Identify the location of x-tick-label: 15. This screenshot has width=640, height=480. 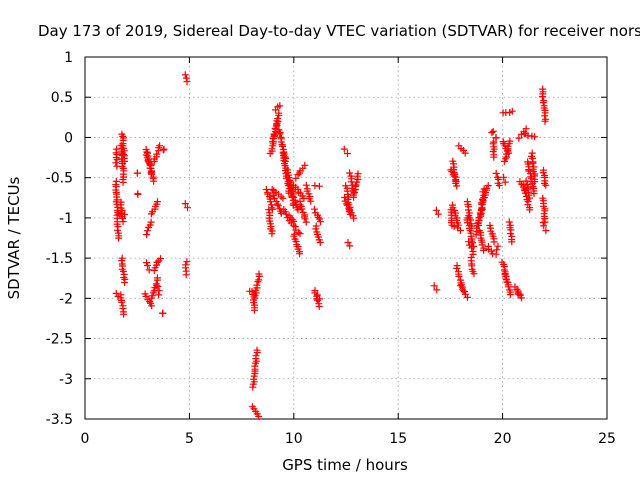
(398, 439).